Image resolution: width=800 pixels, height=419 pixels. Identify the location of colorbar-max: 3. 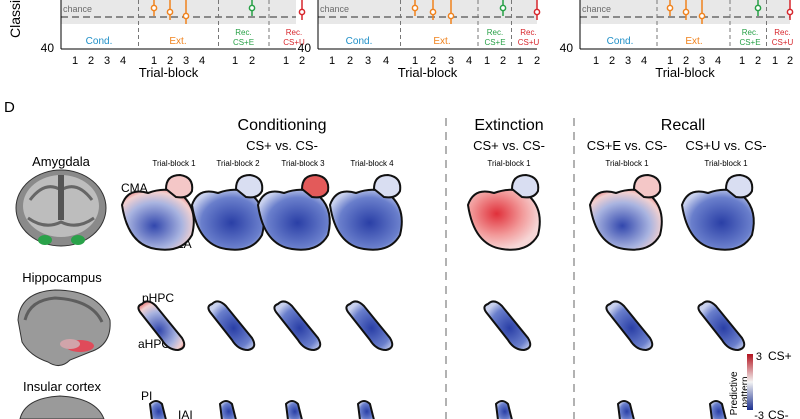
(759, 357).